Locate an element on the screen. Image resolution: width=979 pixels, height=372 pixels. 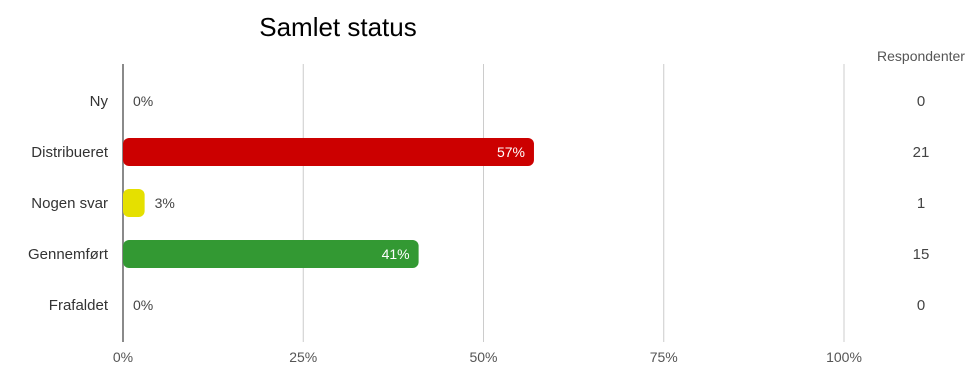
value-label: 41% is located at coordinates (396, 254).